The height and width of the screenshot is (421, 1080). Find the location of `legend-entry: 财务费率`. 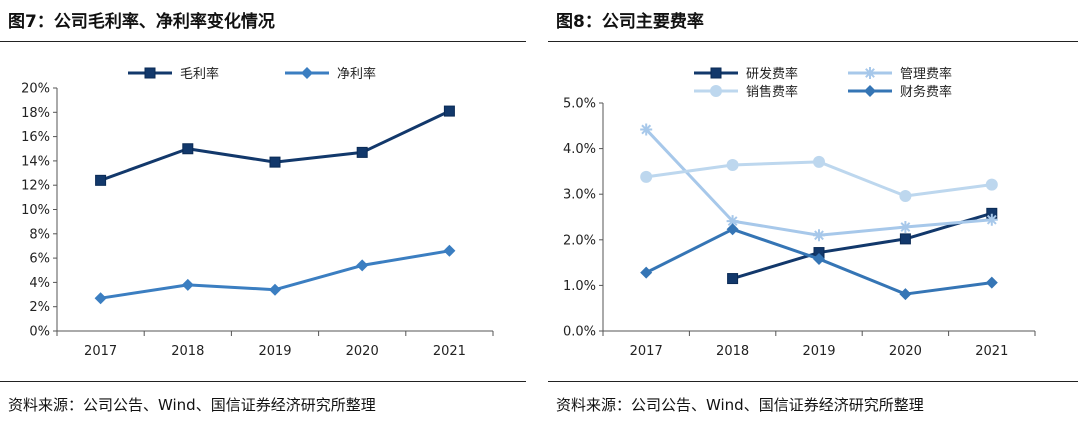

legend-entry: 财务费率 is located at coordinates (900, 92).